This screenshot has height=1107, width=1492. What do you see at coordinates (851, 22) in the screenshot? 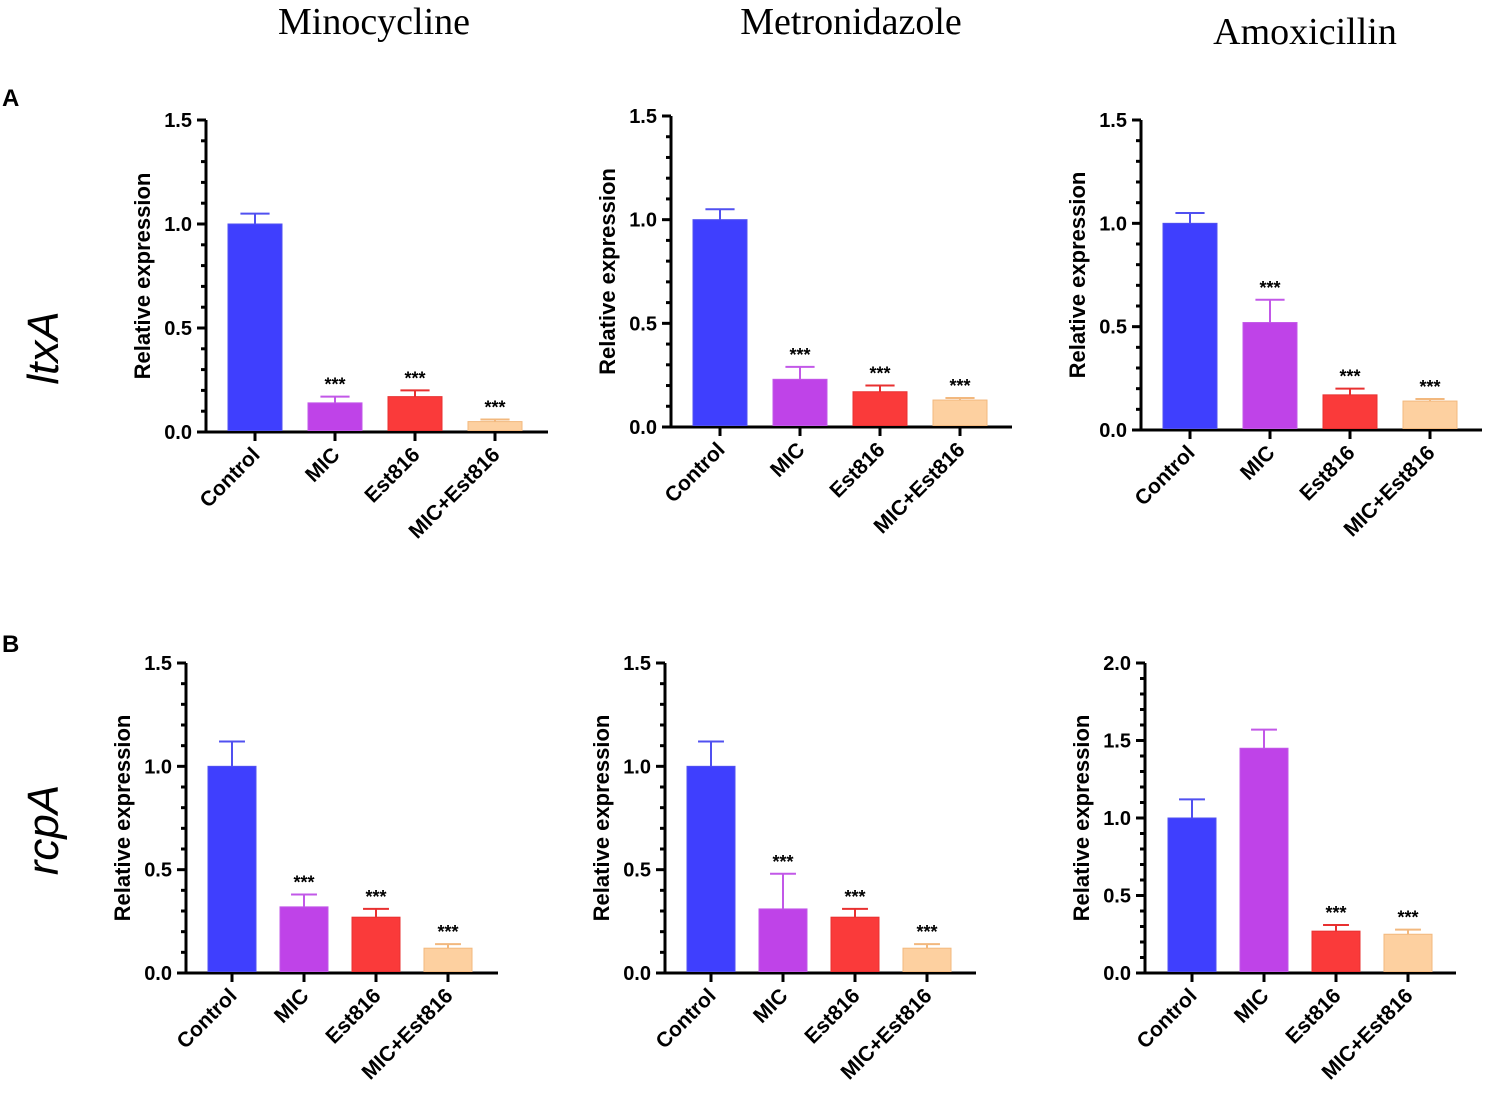
I see `column-title-metronidazole: Metronidazole` at bounding box center [851, 22].